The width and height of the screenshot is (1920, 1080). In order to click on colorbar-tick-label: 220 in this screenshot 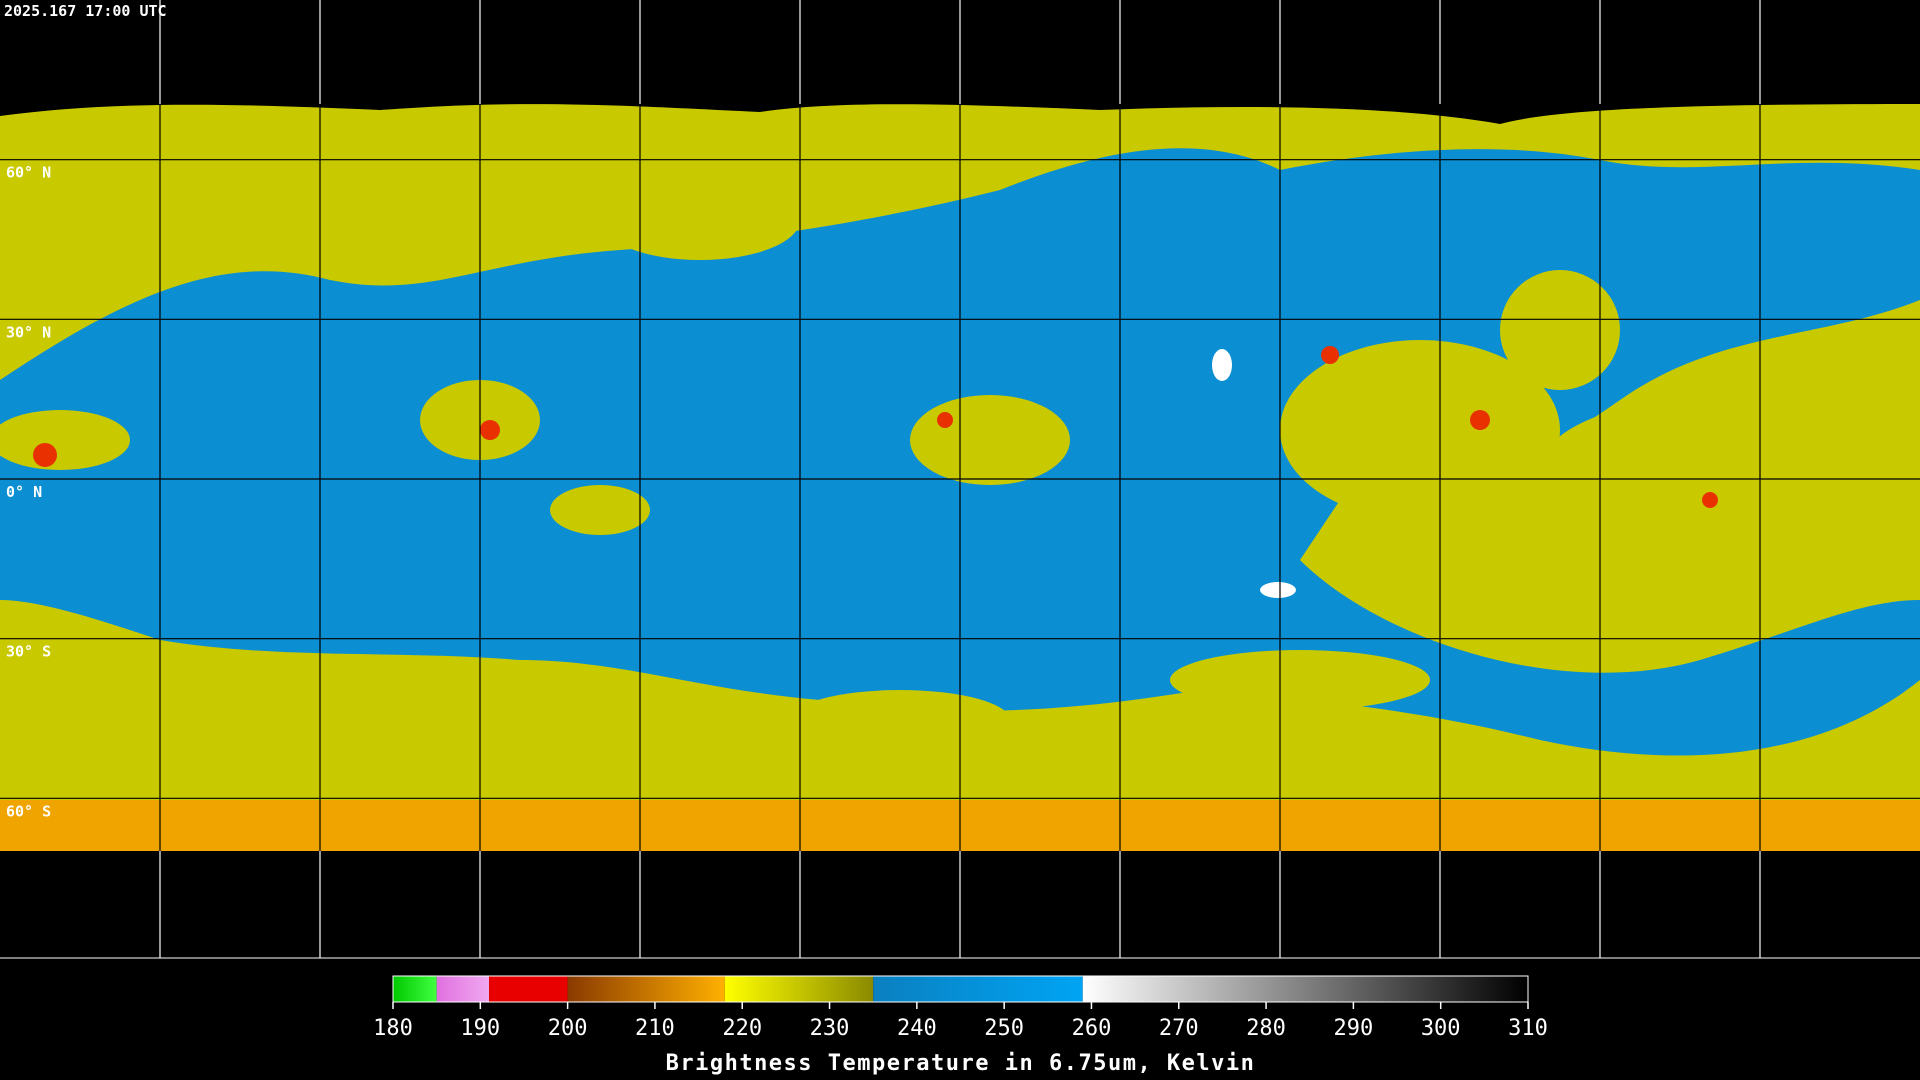, I will do `click(742, 1028)`.